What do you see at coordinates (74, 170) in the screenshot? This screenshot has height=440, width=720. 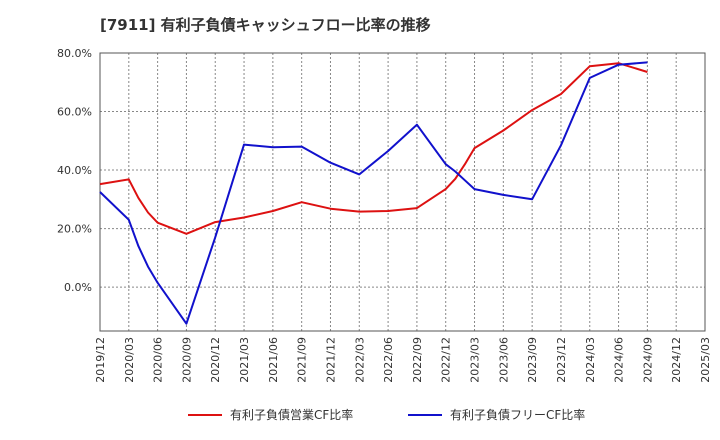 I see `y-tick-label: 40.0%` at bounding box center [74, 170].